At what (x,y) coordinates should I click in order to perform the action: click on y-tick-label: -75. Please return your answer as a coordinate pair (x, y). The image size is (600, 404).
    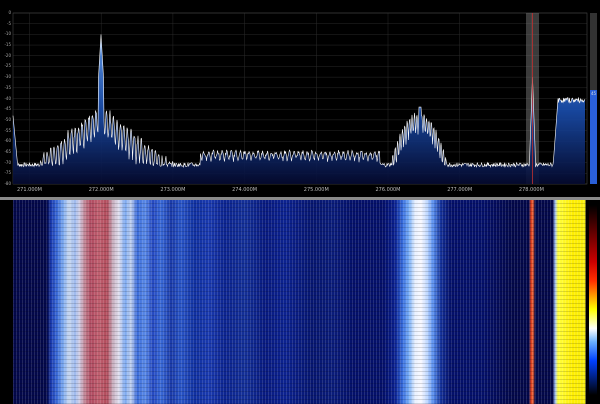
    Looking at the image, I should click on (7, 173).